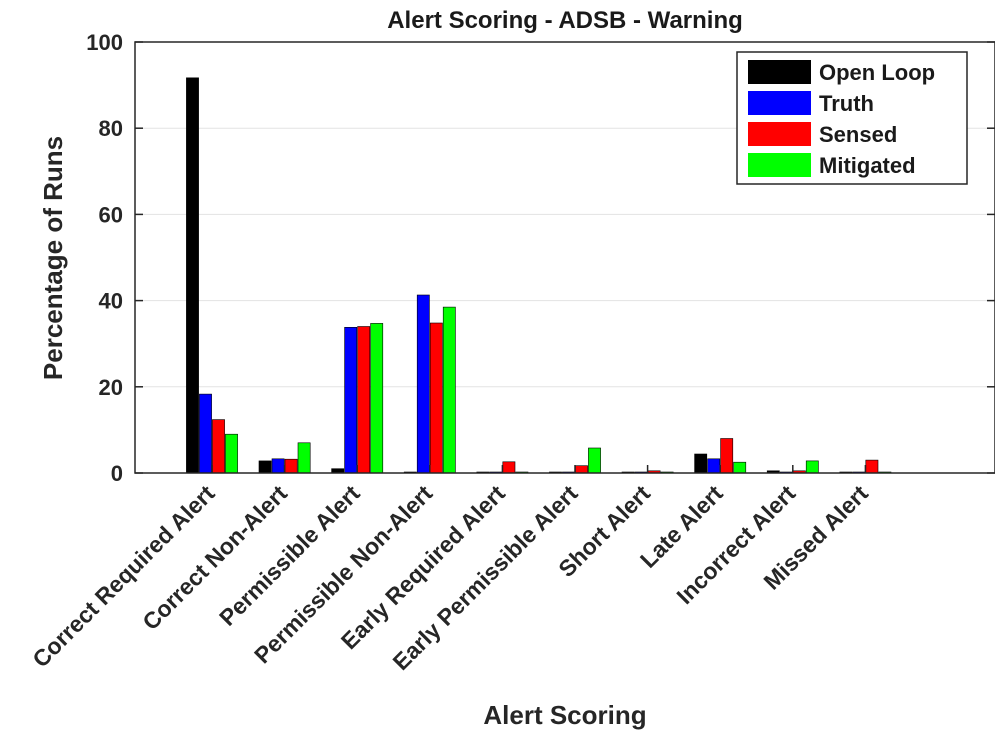 This screenshot has width=995, height=734. What do you see at coordinates (111, 128) in the screenshot?
I see `y-tick-label: 80` at bounding box center [111, 128].